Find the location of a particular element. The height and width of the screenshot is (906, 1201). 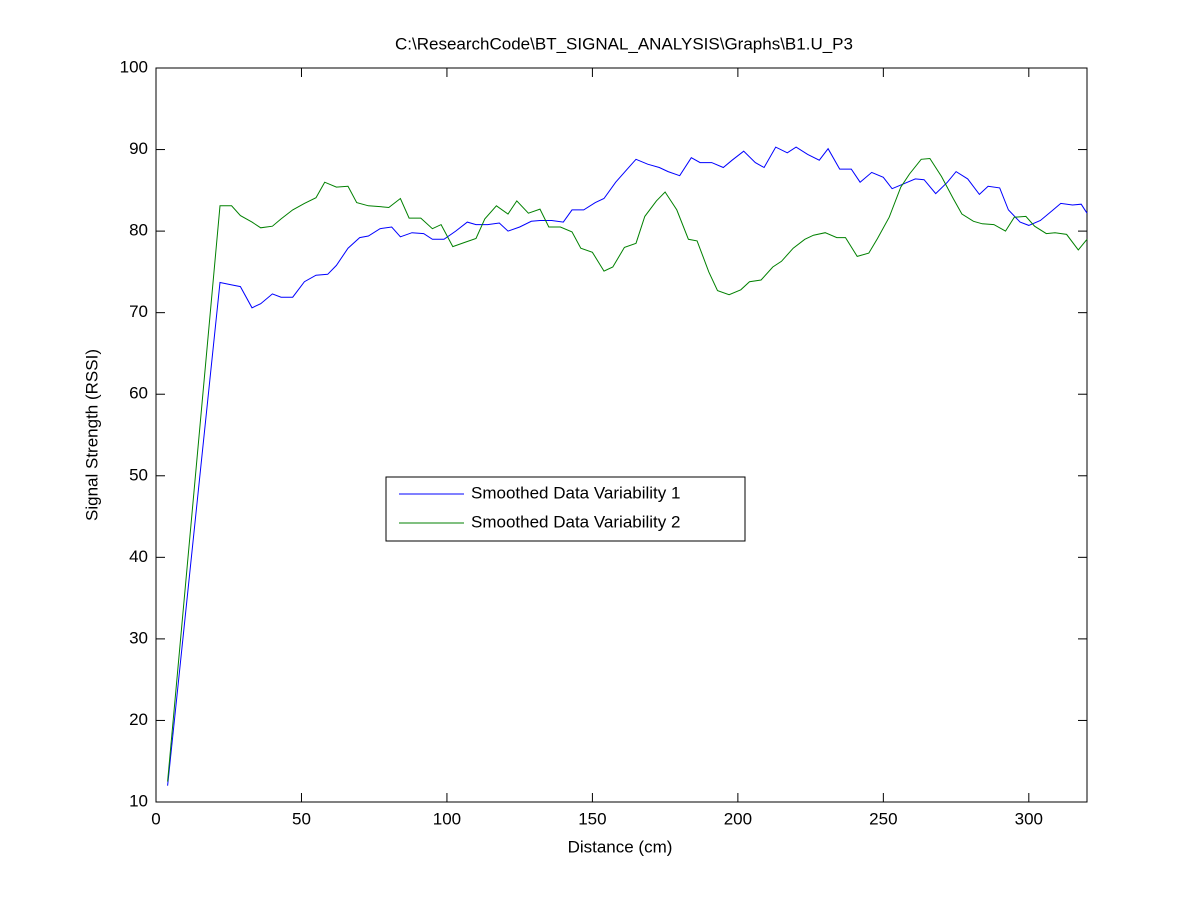

x-tick-label: 50 is located at coordinates (301, 818).